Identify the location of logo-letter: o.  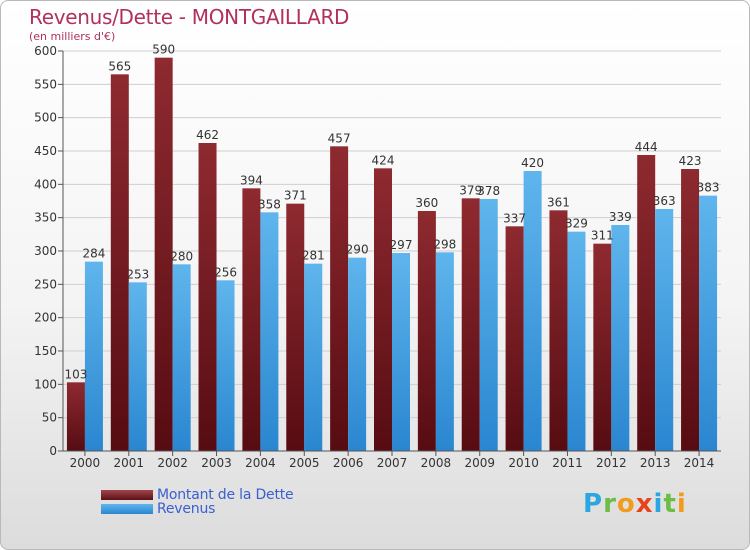
(626, 504).